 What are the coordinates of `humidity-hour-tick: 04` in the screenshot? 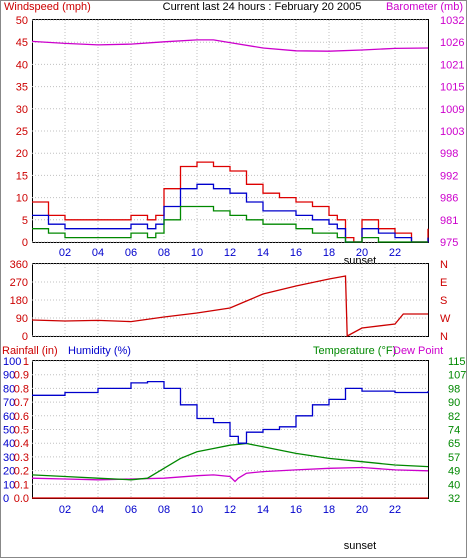 It's located at (98, 510).